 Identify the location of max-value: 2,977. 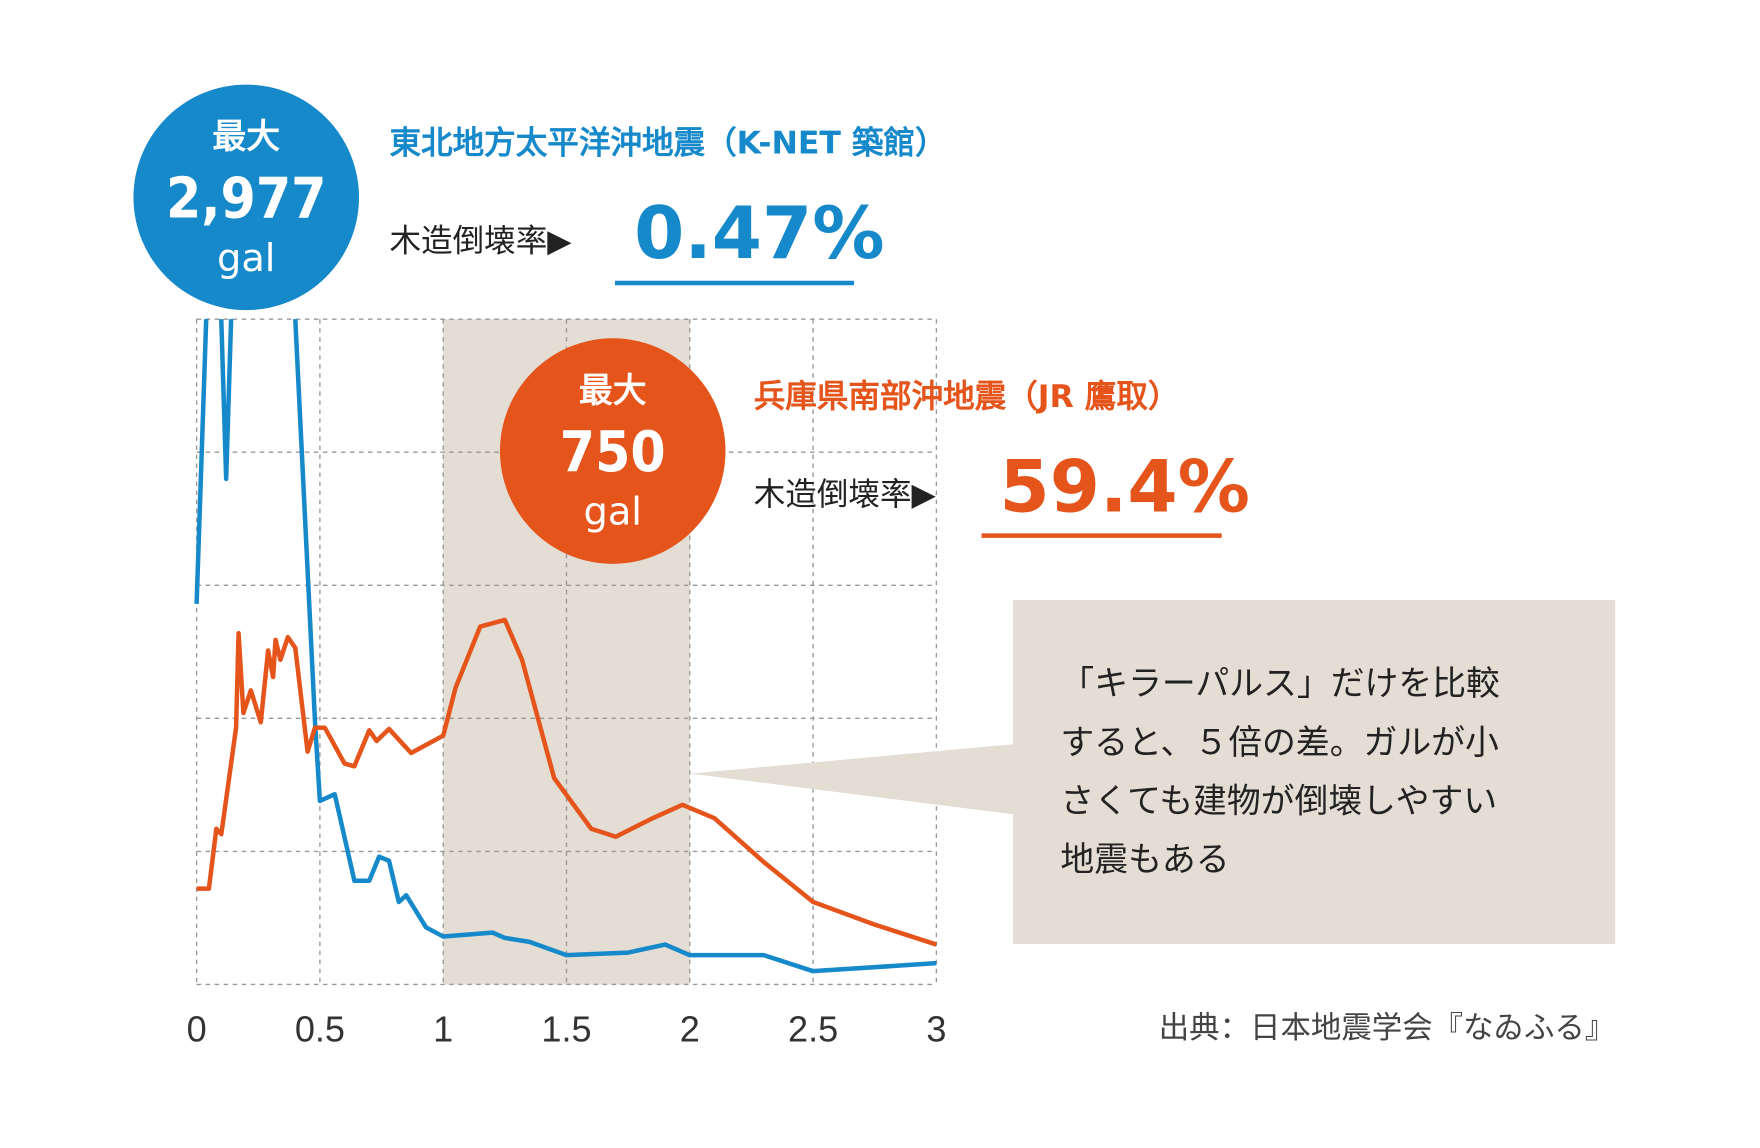
(246, 198).